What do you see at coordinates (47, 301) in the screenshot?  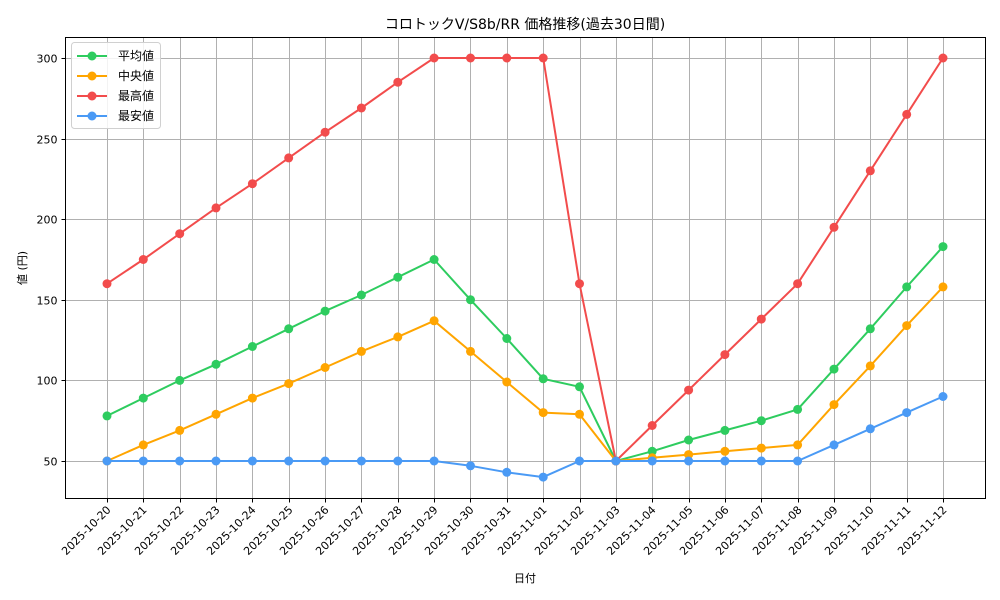 I see `y-tick-label: 150` at bounding box center [47, 301].